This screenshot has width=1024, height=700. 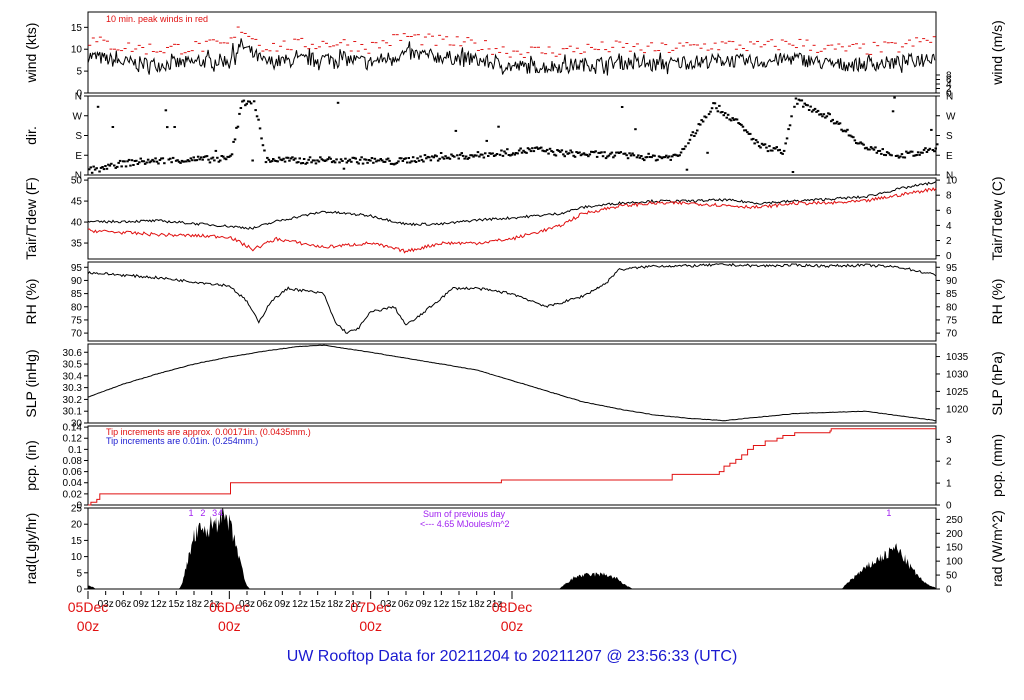 What do you see at coordinates (73, 483) in the screenshot?
I see `y-tick-label: 0.04` at bounding box center [73, 483].